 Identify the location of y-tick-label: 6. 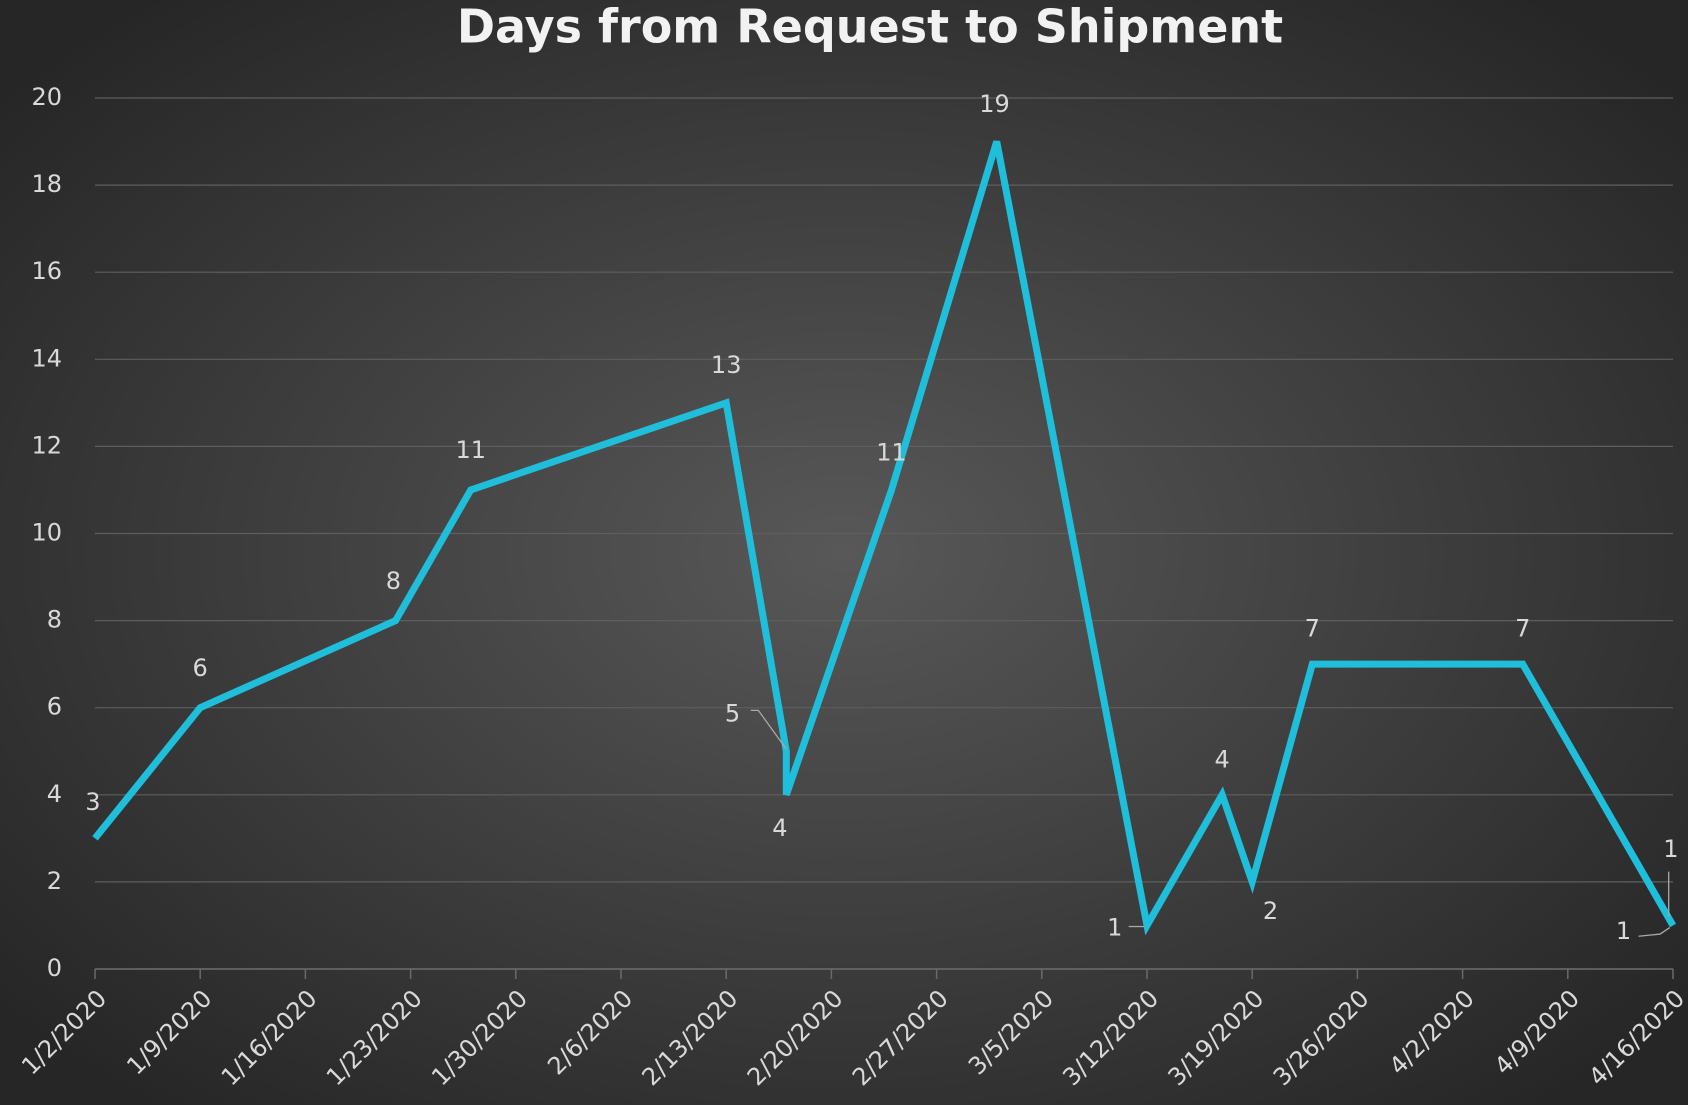
(54, 707).